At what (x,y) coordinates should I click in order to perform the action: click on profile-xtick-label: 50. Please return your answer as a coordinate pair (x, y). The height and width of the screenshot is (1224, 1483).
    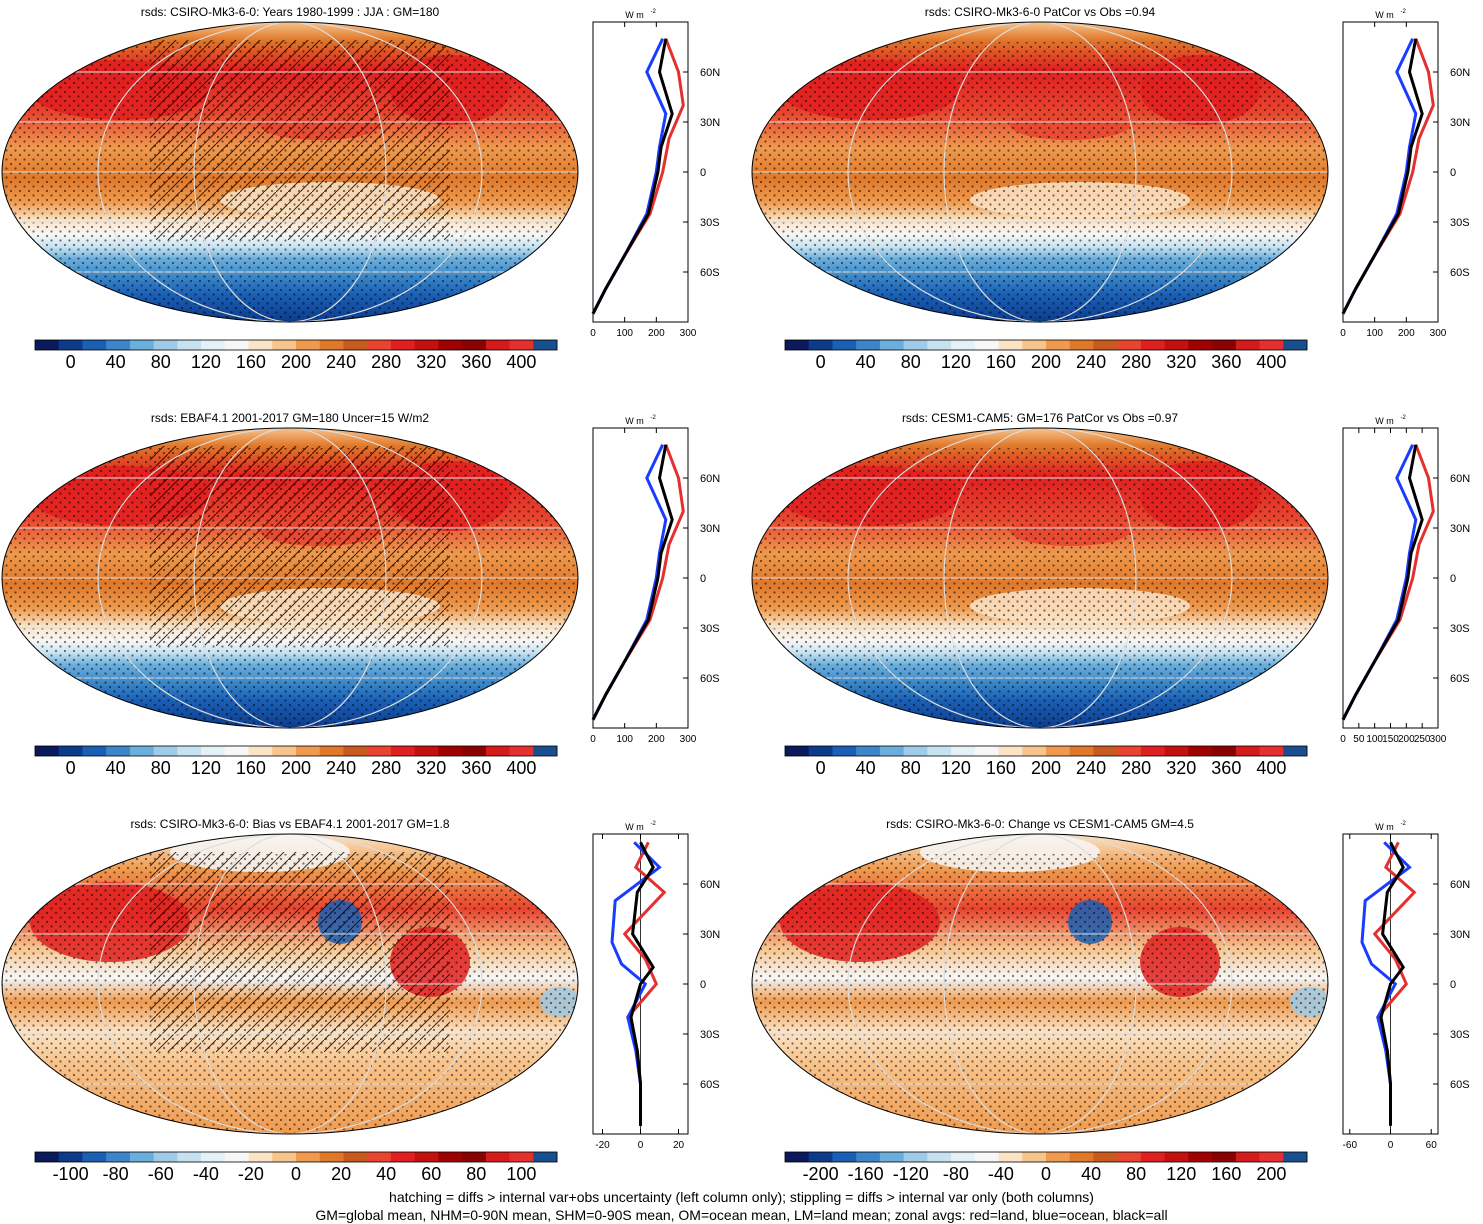
    Looking at the image, I should click on (1359, 739).